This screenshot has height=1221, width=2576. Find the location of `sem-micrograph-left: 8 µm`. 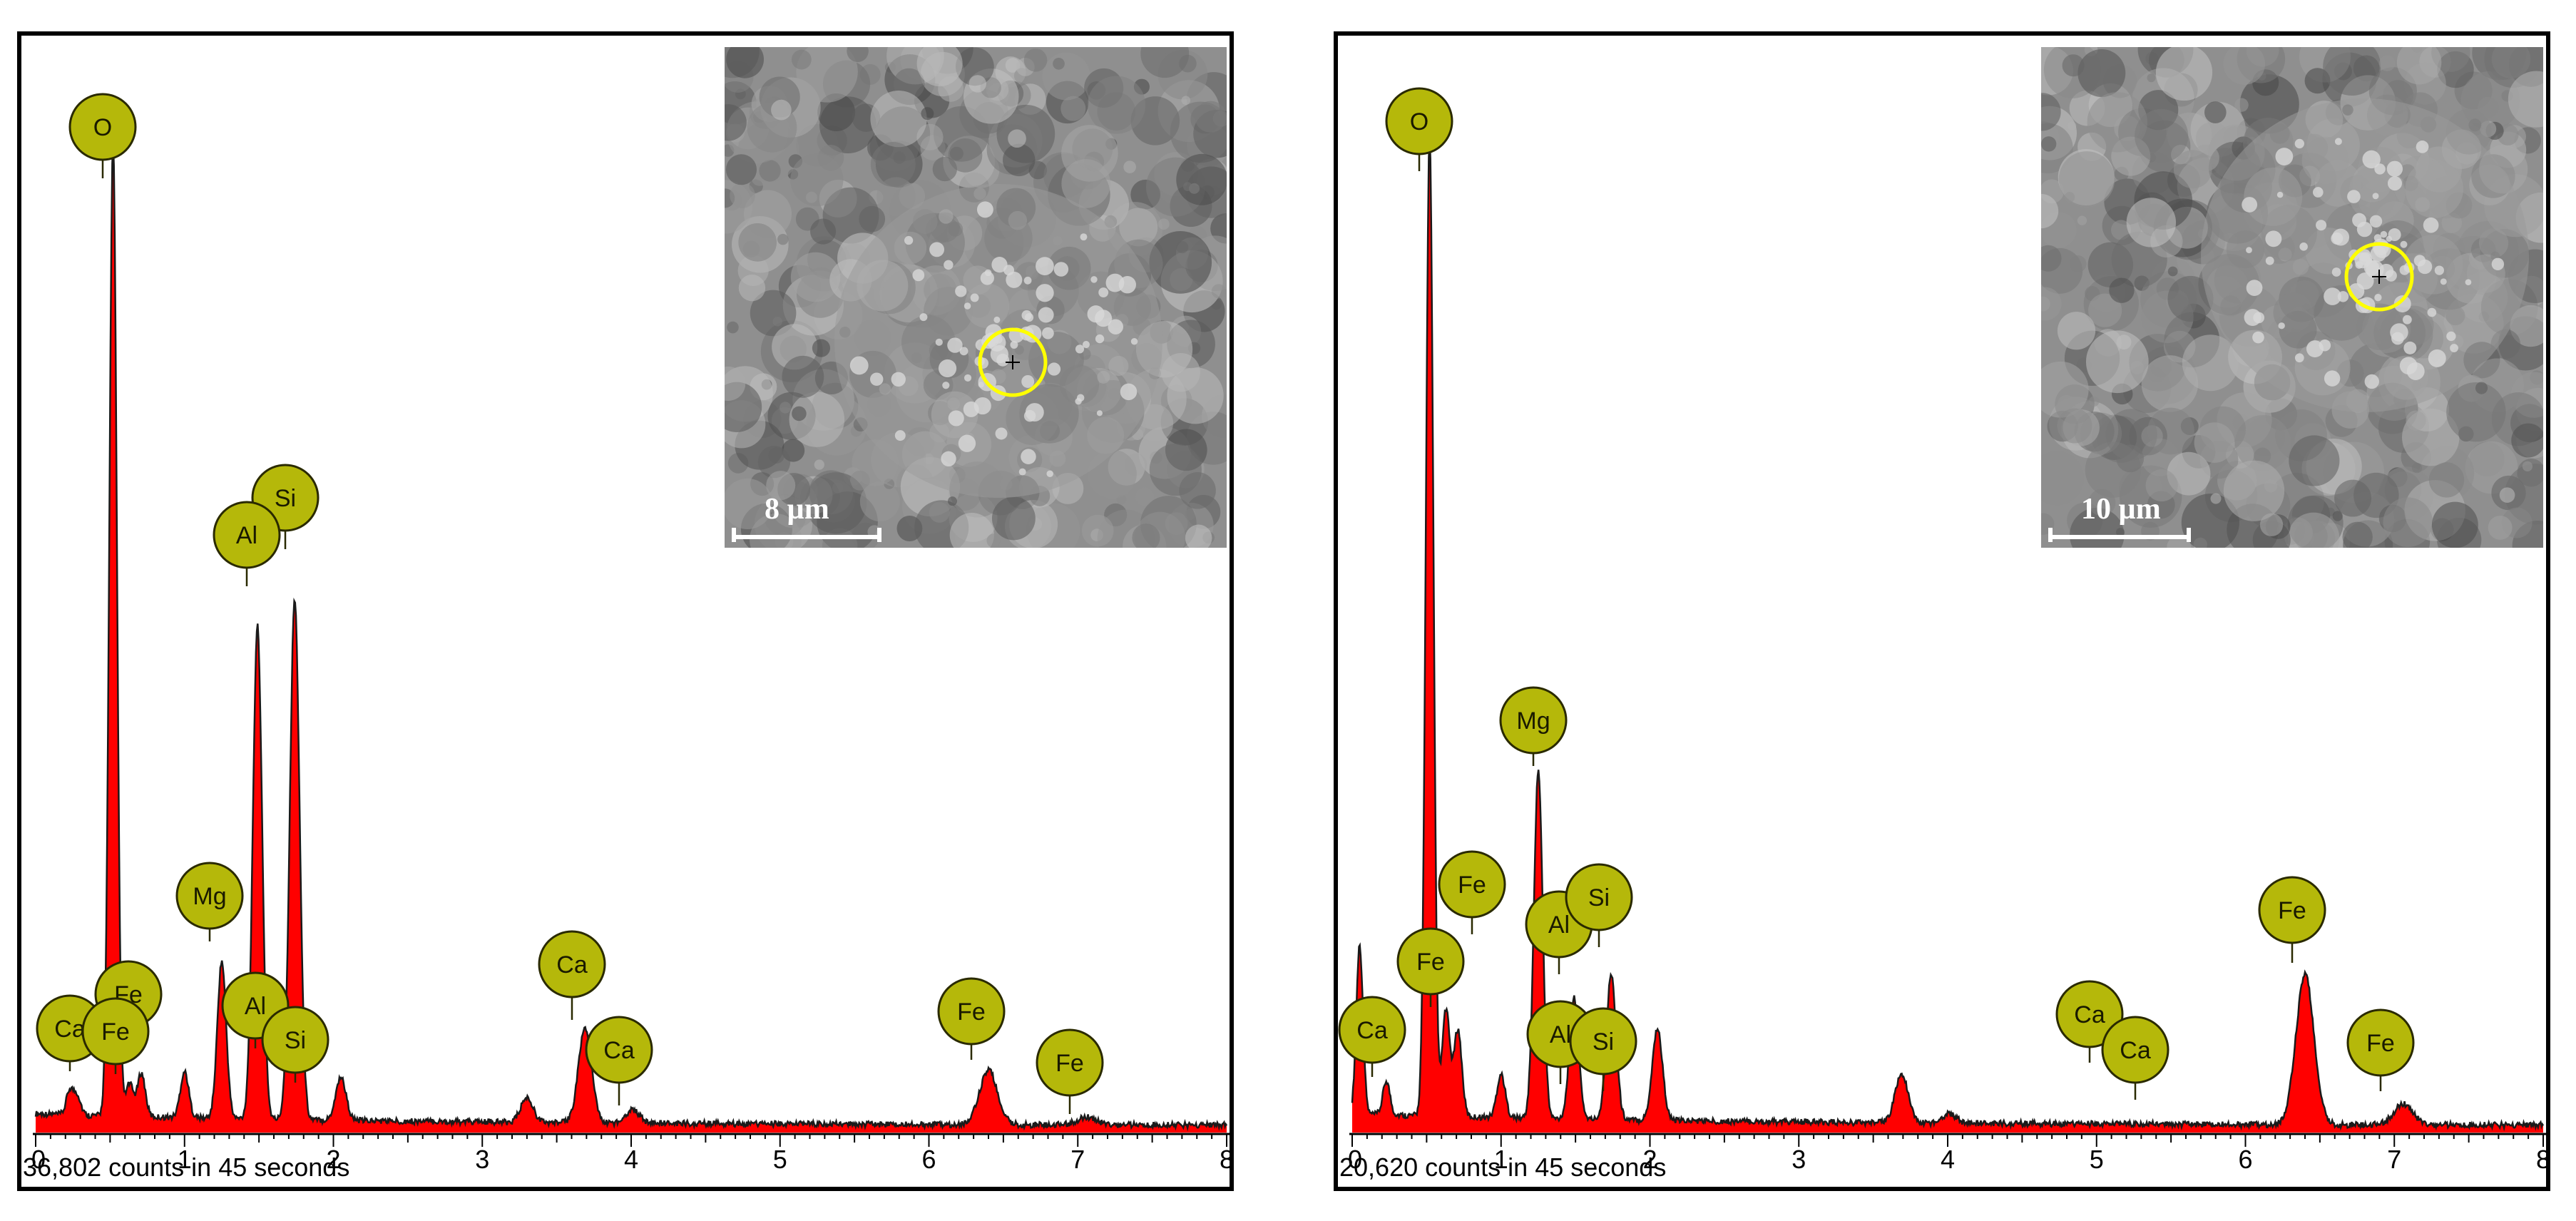

sem-micrograph-left: 8 µm is located at coordinates (976, 297).